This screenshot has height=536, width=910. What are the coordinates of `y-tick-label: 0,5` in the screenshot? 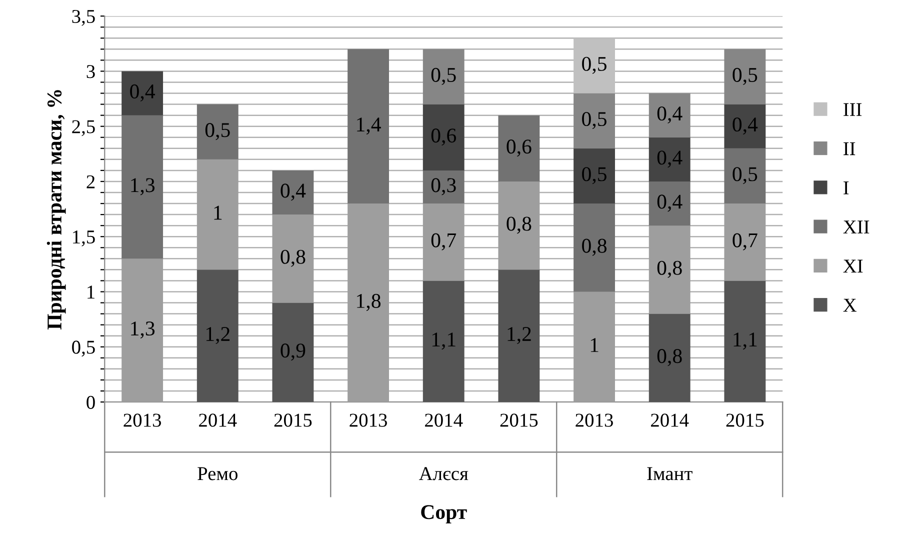 It's located at (83, 348).